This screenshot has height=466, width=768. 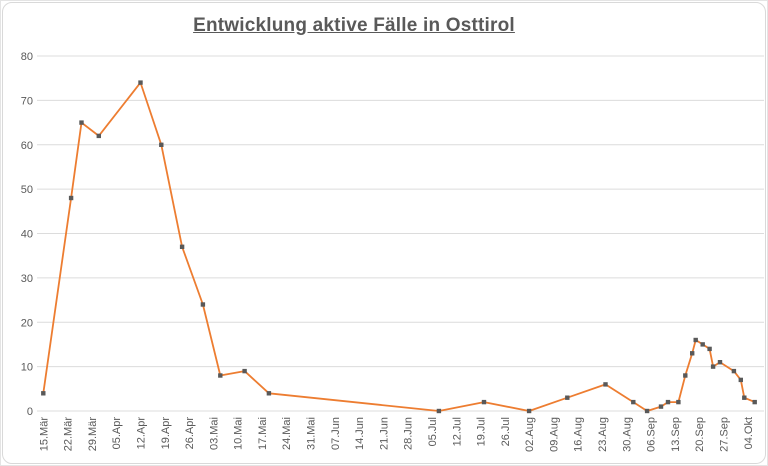 I want to click on x-tick-label: 06.Sep, so click(x=652, y=434).